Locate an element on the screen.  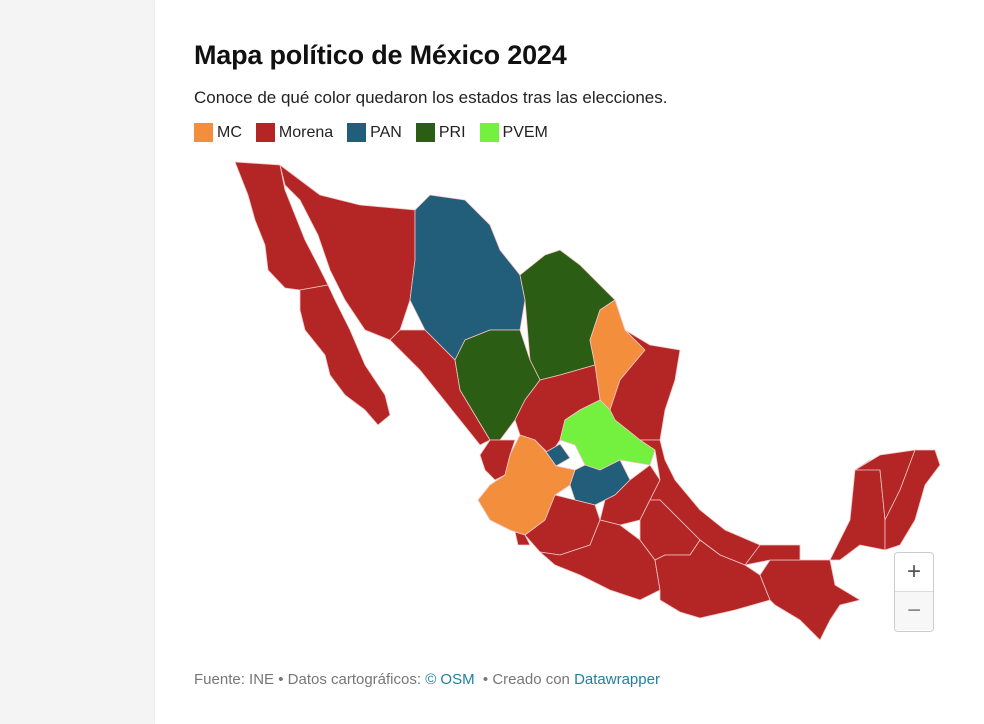
state-region-pvem is located at coordinates (607, 435).